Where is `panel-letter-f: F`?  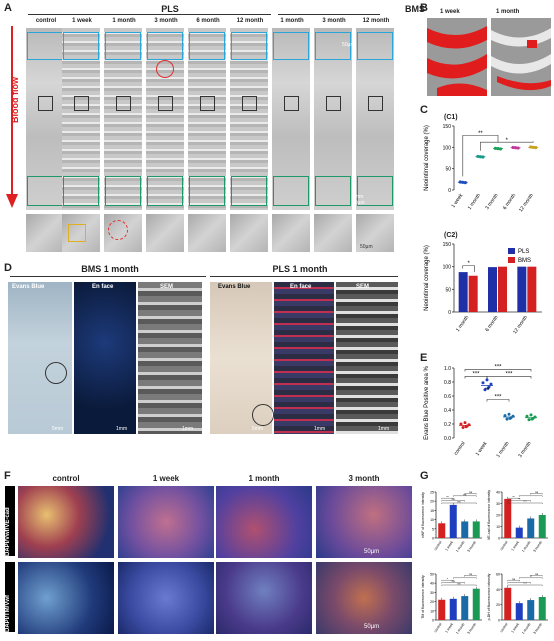 panel-letter-f: F is located at coordinates (7, 476).